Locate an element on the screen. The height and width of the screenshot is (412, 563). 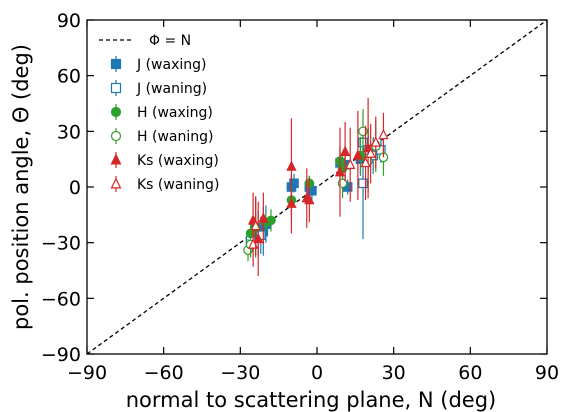
legend-label: Ks (waning) is located at coordinates (178, 185).